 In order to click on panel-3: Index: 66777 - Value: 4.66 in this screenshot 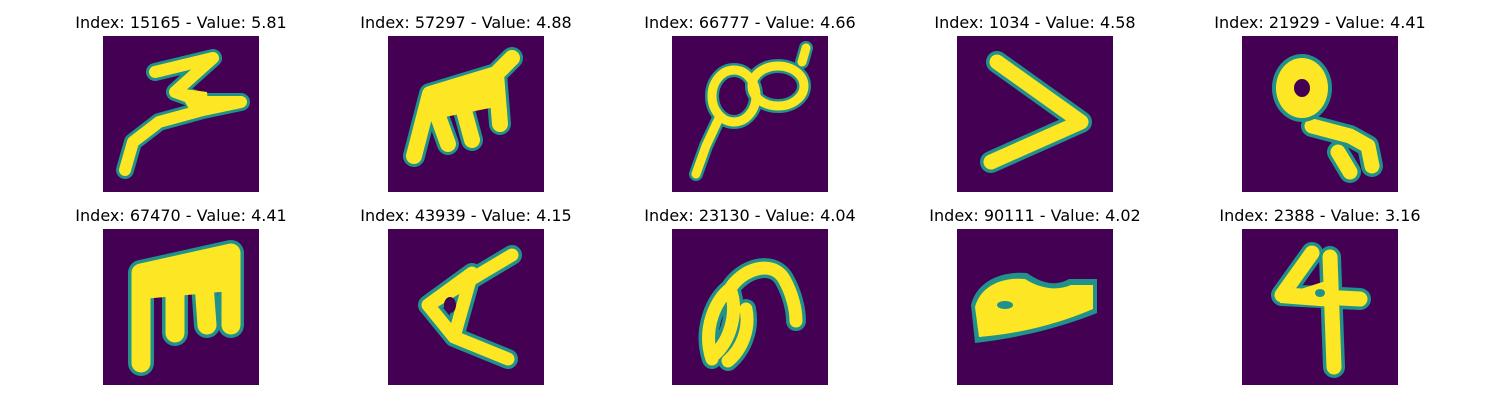, I will do `click(750, 102)`.